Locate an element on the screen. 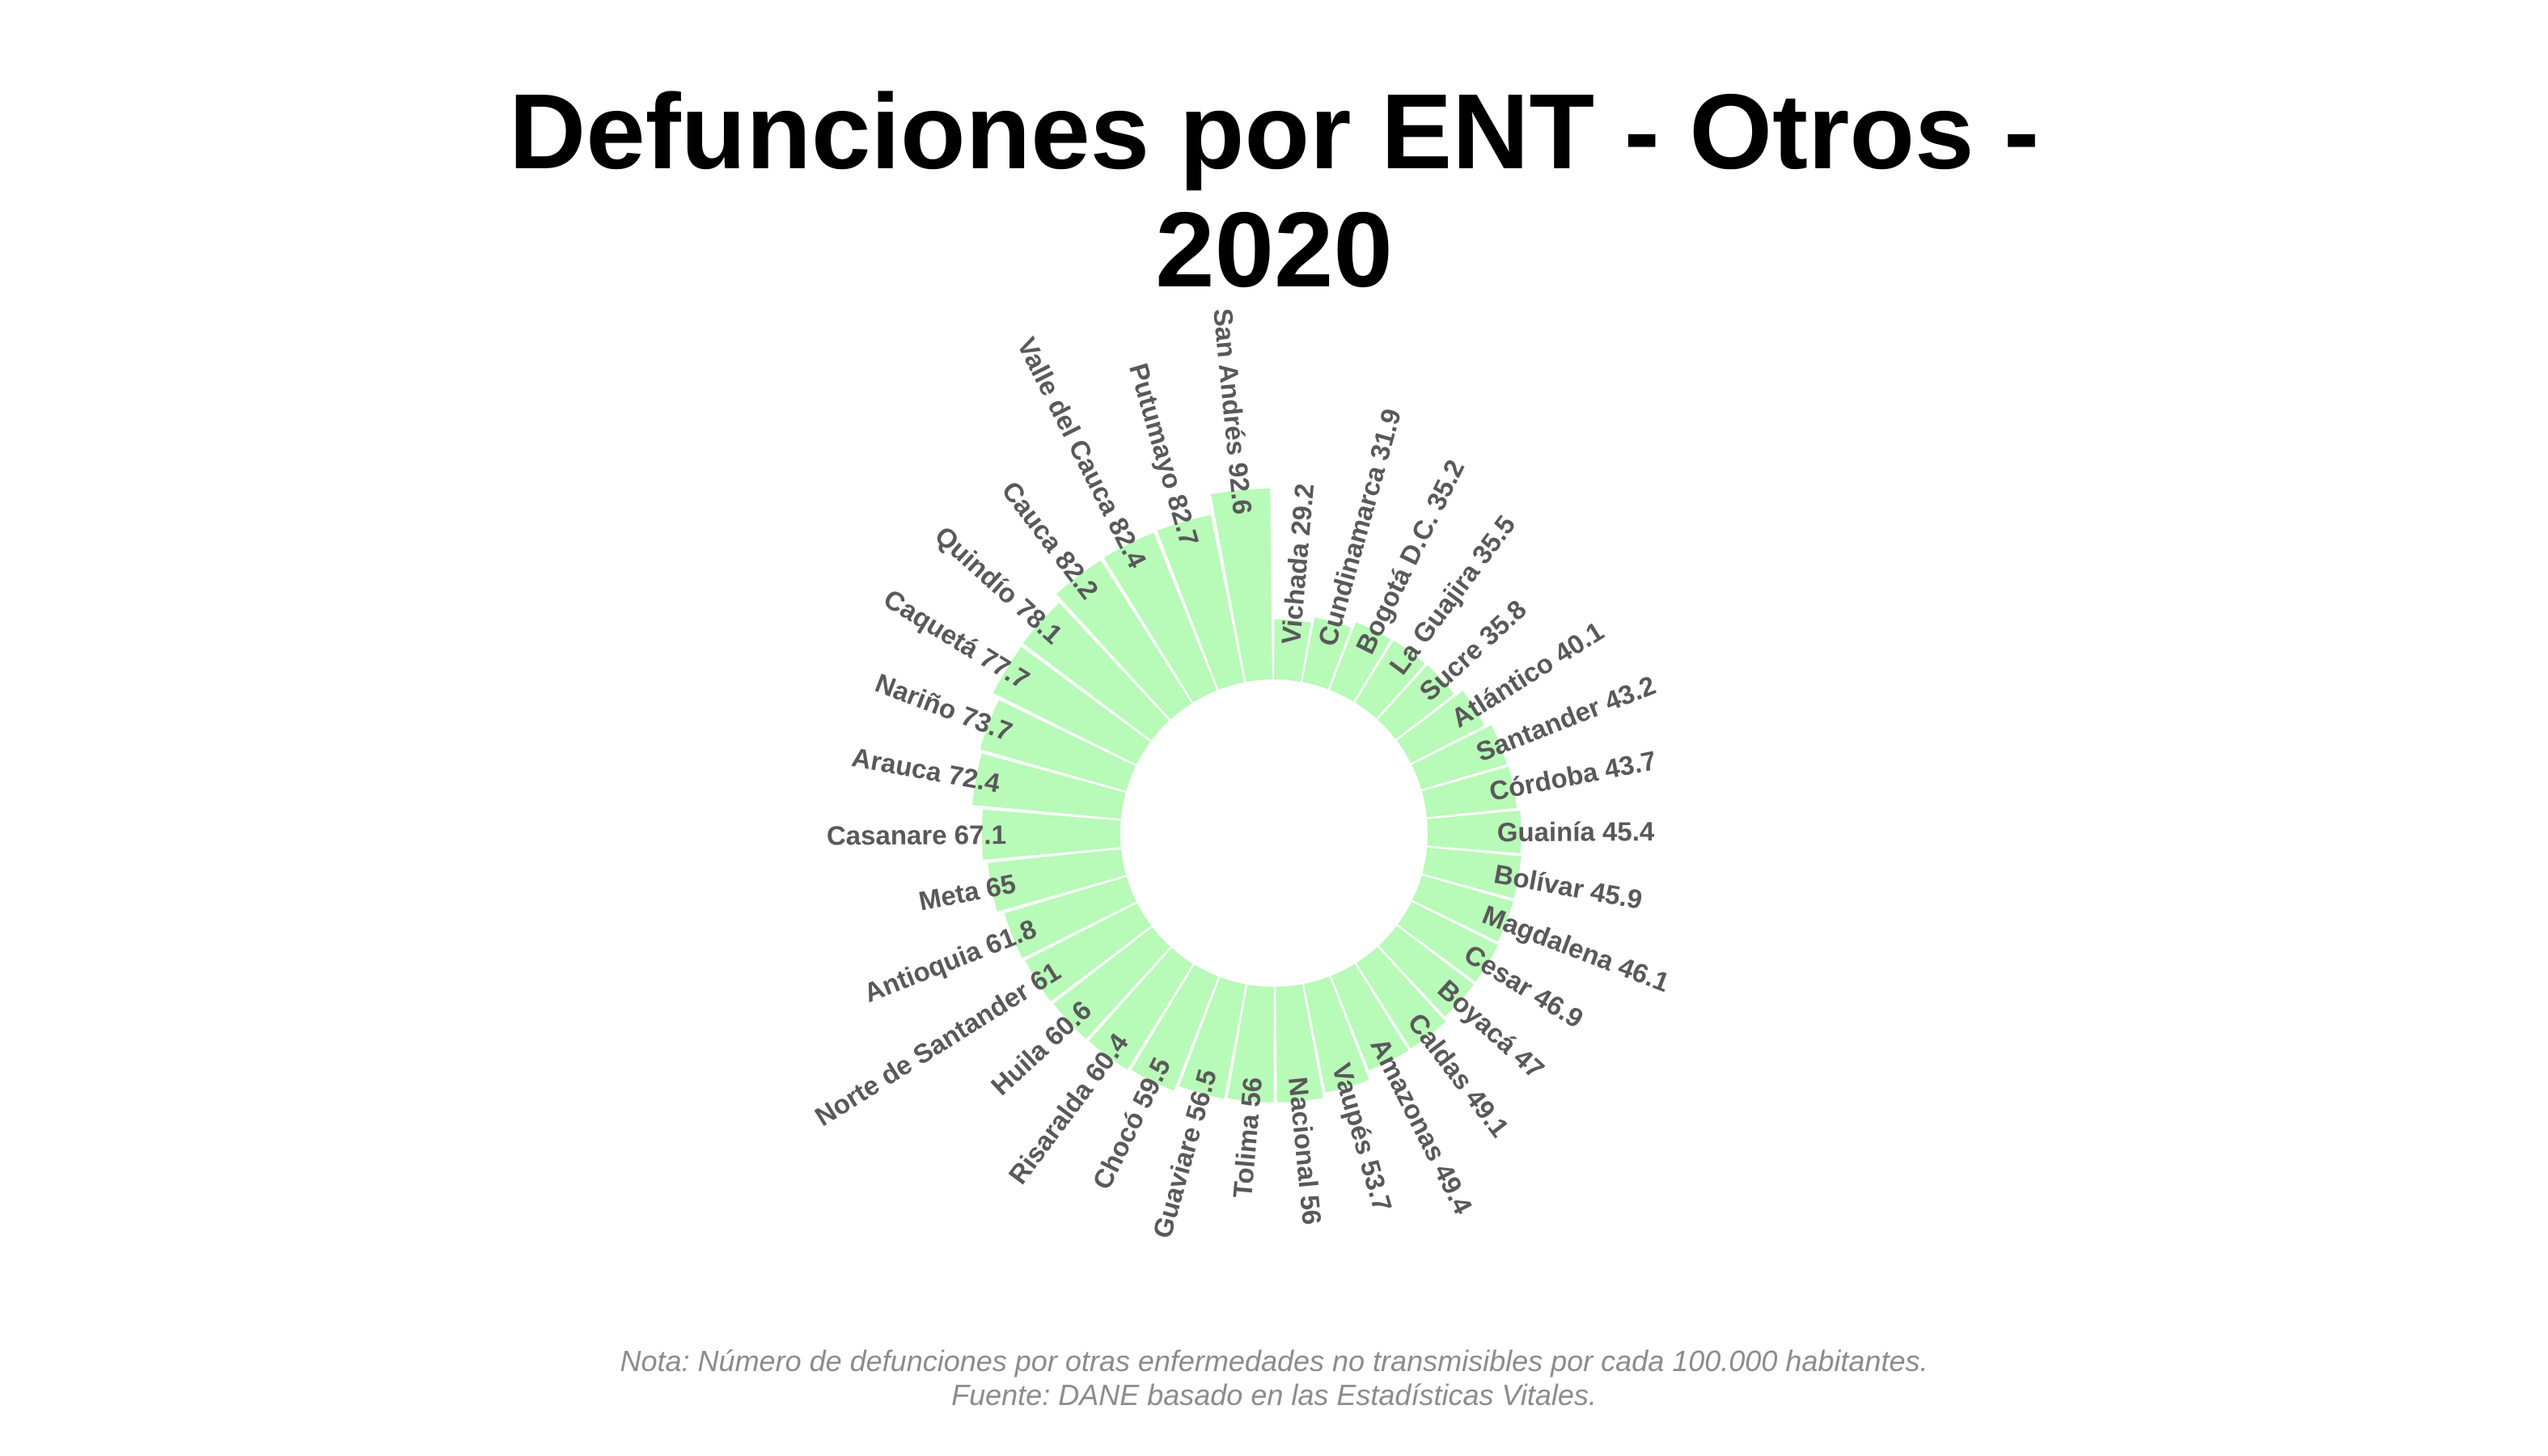  chart-title: Defunciones por ENT - Otros - 2020 is located at coordinates (1274, 191).